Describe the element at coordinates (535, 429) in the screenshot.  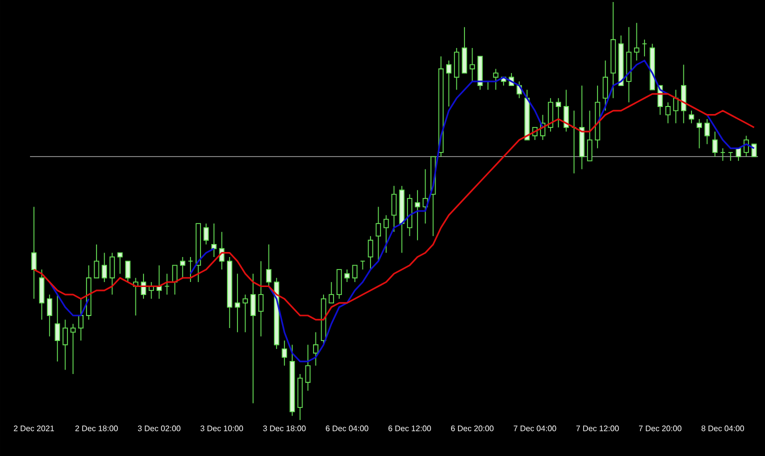
I see `x-tick-label: 7 Dec 04:00` at that location.